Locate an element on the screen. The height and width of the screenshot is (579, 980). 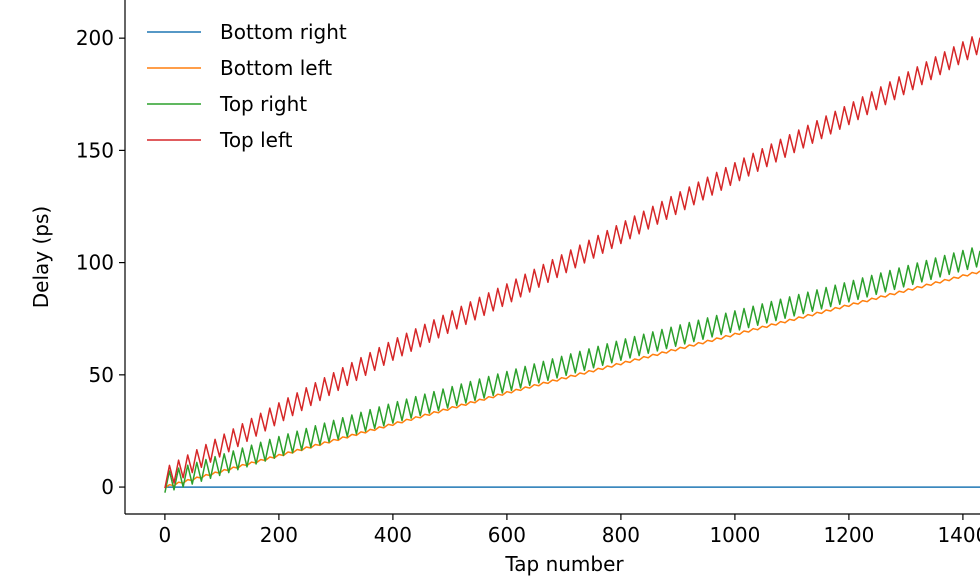
legend-label: Bottom right is located at coordinates (283, 32).